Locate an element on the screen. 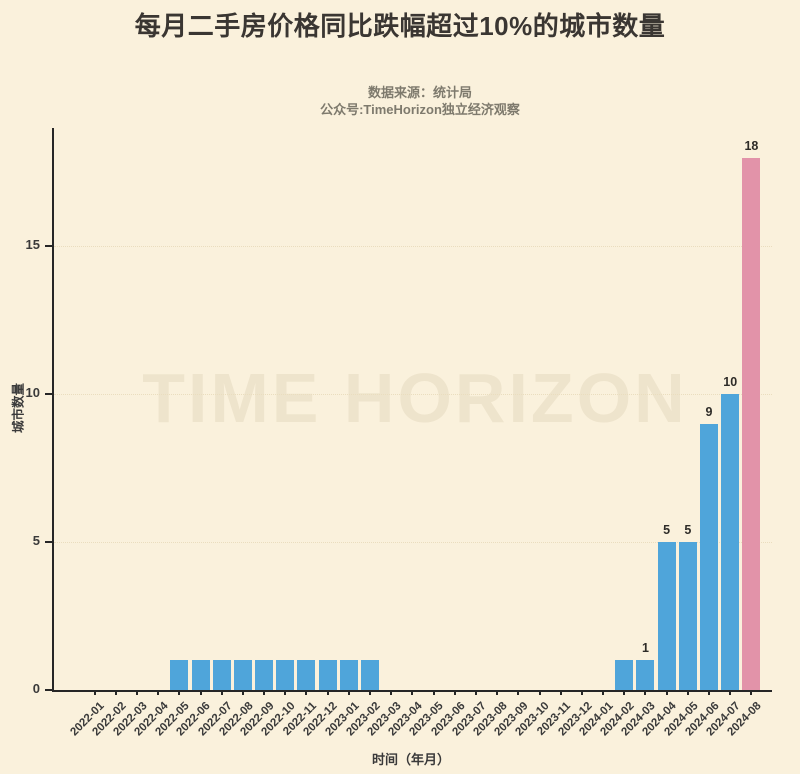  bar-value-label-2024-06: 9 is located at coordinates (709, 411).